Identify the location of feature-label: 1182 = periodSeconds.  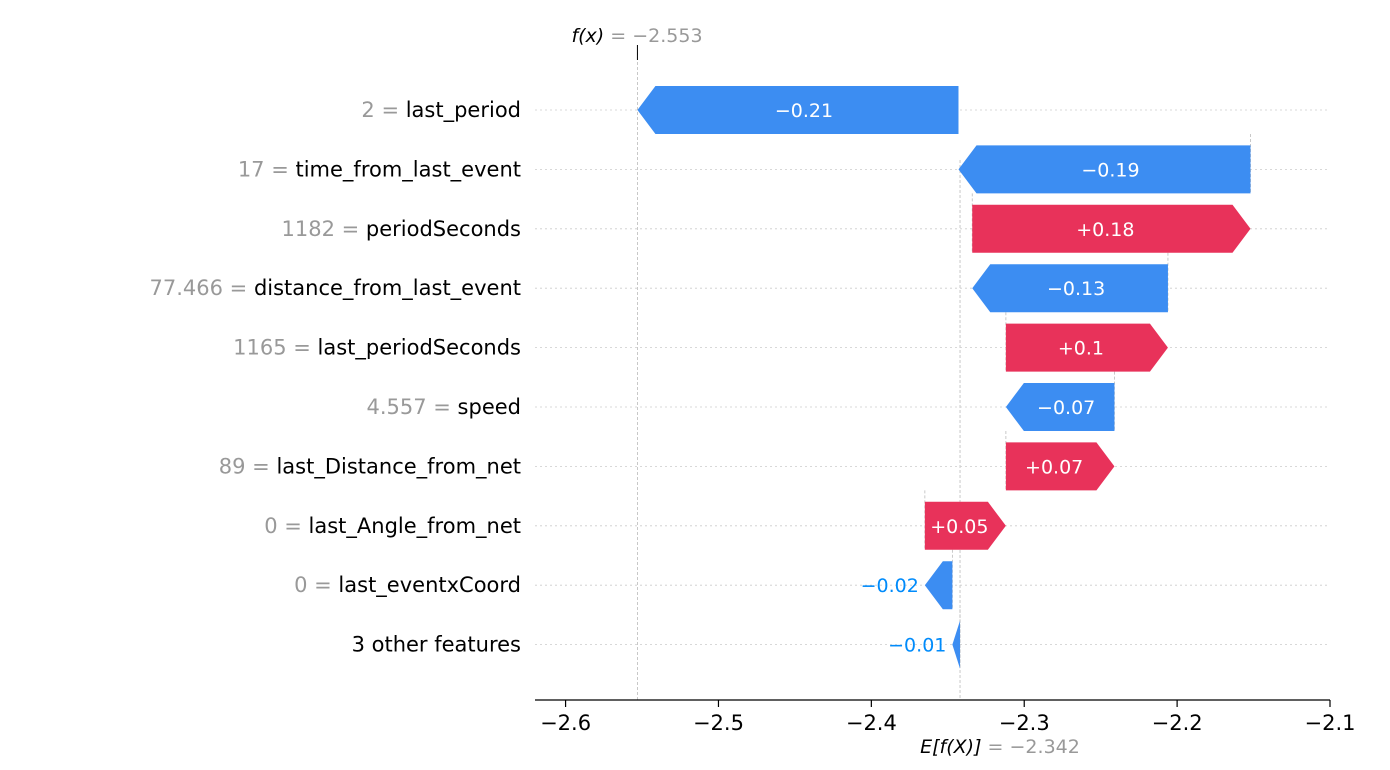
(401, 229).